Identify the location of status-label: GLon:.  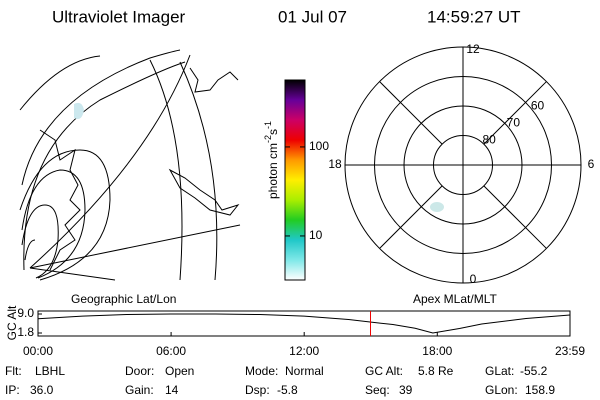
(501, 390).